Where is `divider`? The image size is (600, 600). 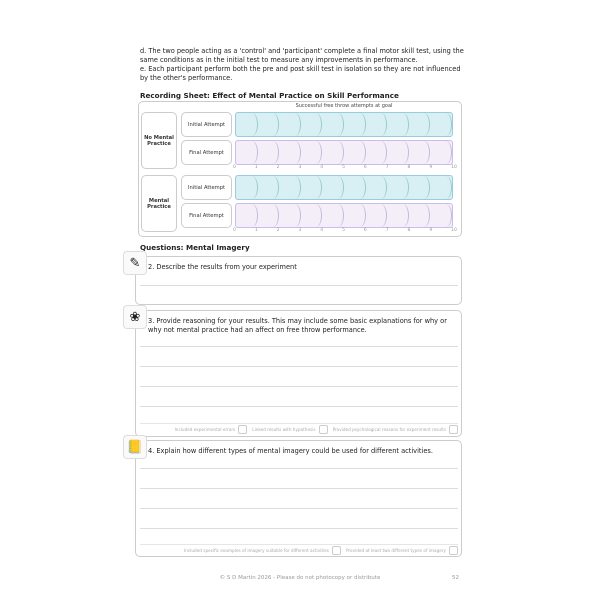 divider is located at coordinates (299, 544).